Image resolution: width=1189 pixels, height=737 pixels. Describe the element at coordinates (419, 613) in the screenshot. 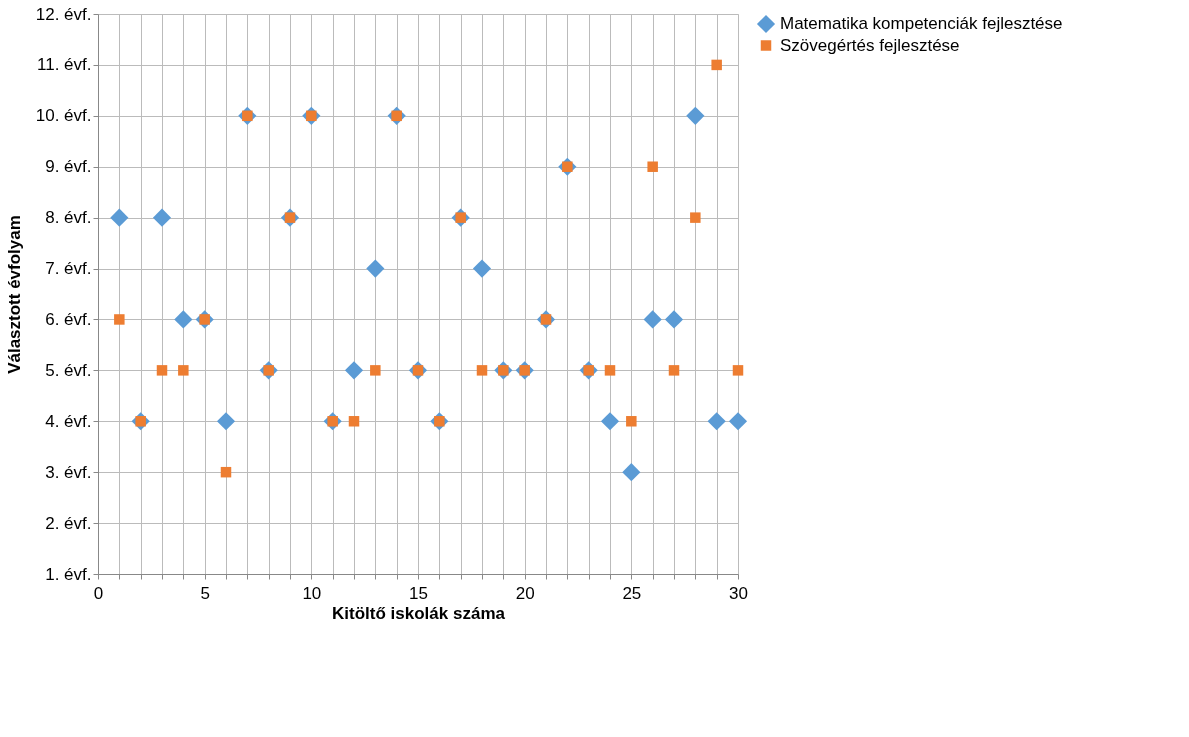

I see `x-axis-title: Kitöltő iskolák száma` at that location.